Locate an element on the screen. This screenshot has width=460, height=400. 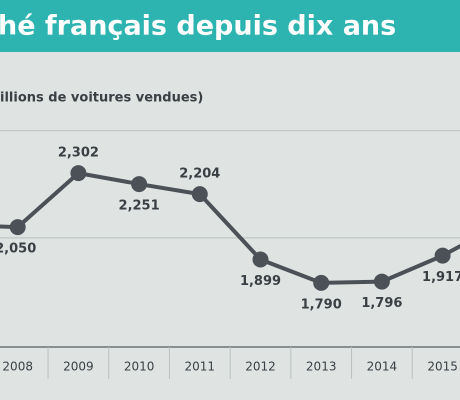
data-label: 2,251 is located at coordinates (139, 206).